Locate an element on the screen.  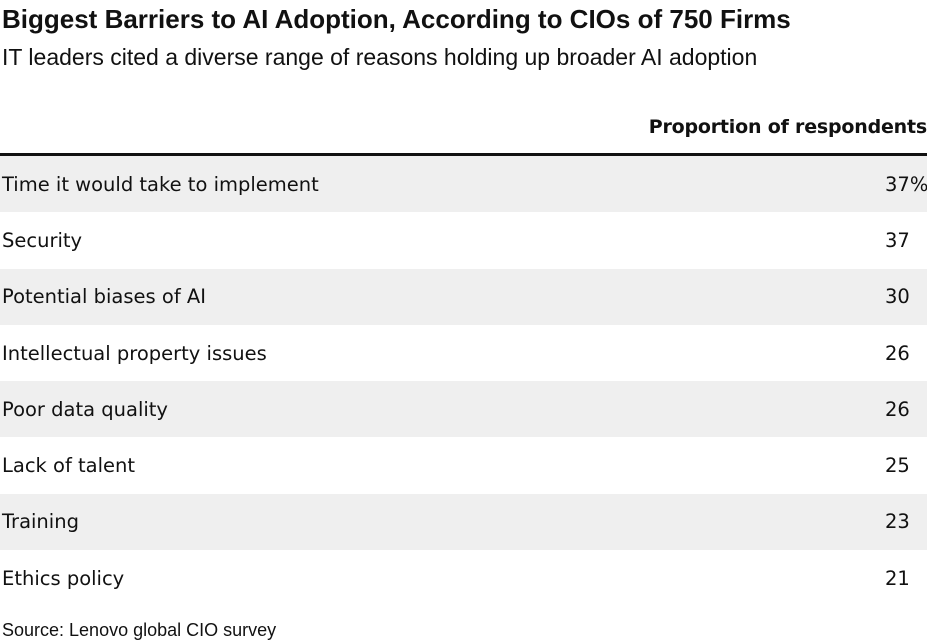
table-row: Ethics policy 21 is located at coordinates (463, 578).